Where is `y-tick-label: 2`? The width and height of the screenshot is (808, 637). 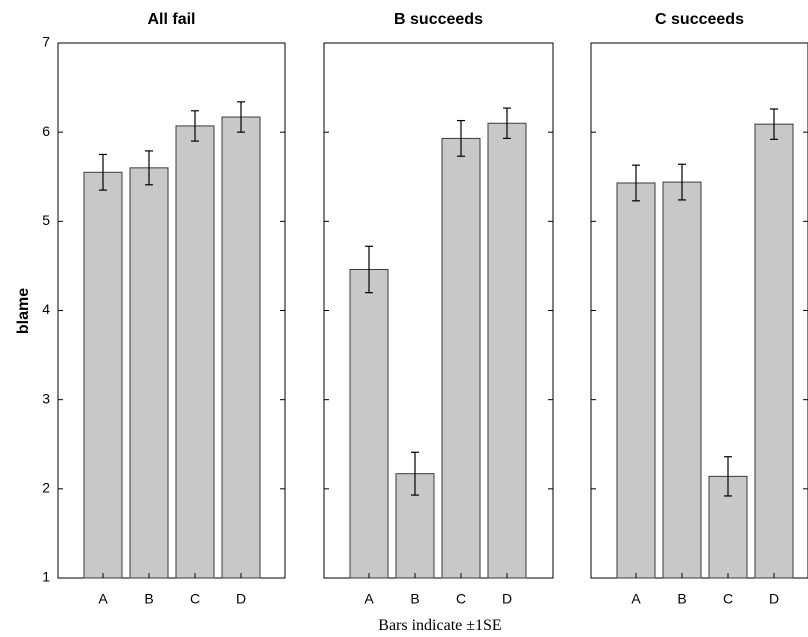 y-tick-label: 2 is located at coordinates (46, 488).